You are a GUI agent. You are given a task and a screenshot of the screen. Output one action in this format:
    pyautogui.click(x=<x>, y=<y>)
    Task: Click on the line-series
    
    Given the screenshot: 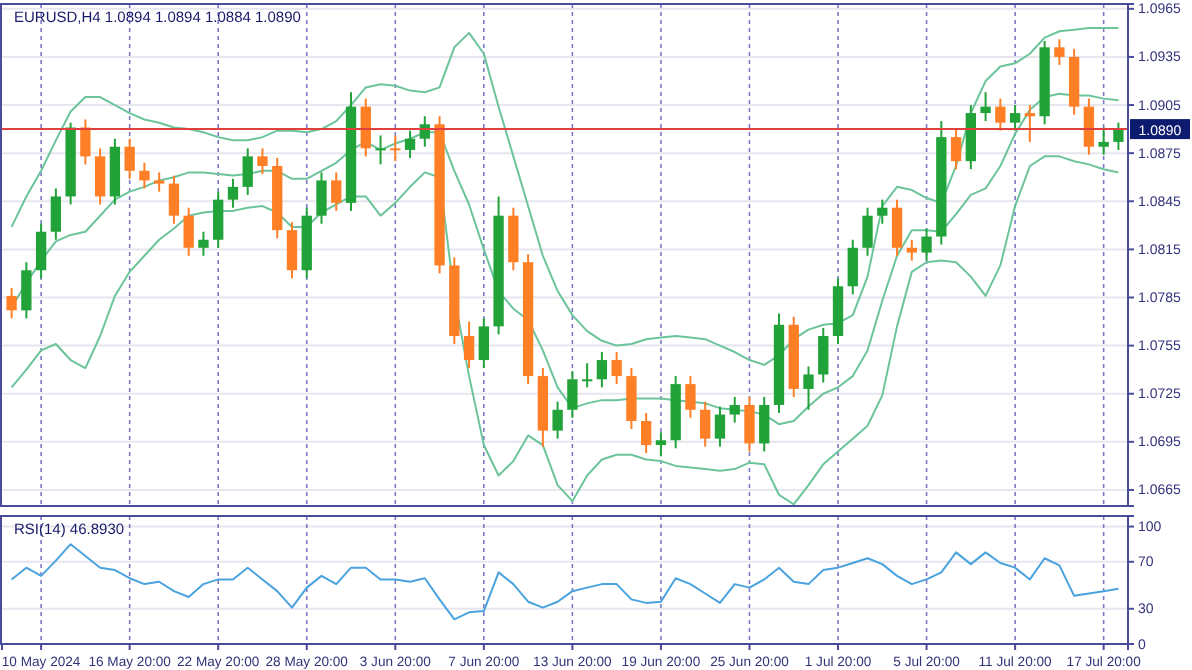 What is the action you would take?
    pyautogui.click(x=565, y=582)
    